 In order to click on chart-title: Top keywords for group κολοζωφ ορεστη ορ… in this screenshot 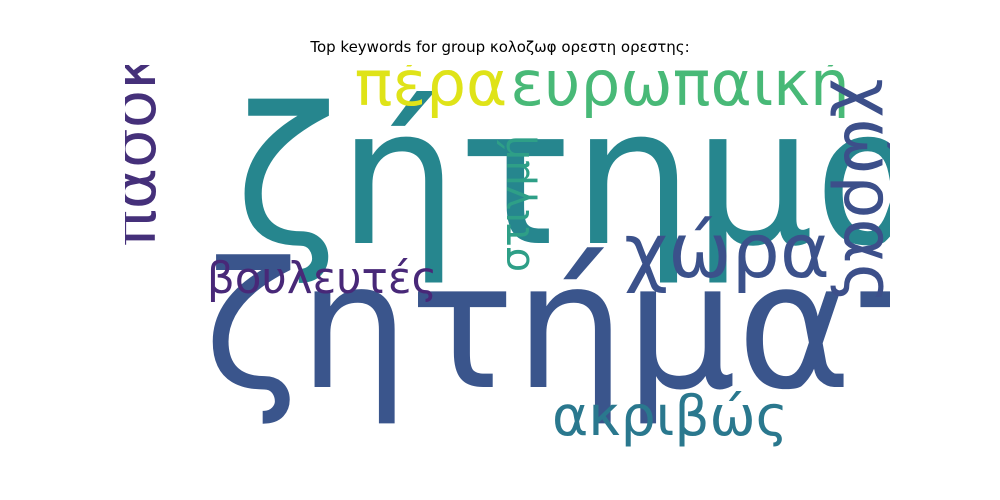, I will do `click(500, 47)`.